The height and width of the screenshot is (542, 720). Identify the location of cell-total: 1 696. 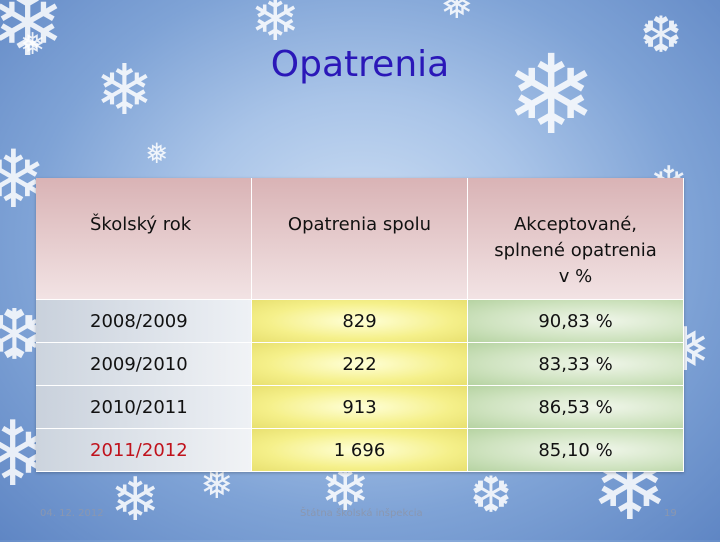
(360, 450).